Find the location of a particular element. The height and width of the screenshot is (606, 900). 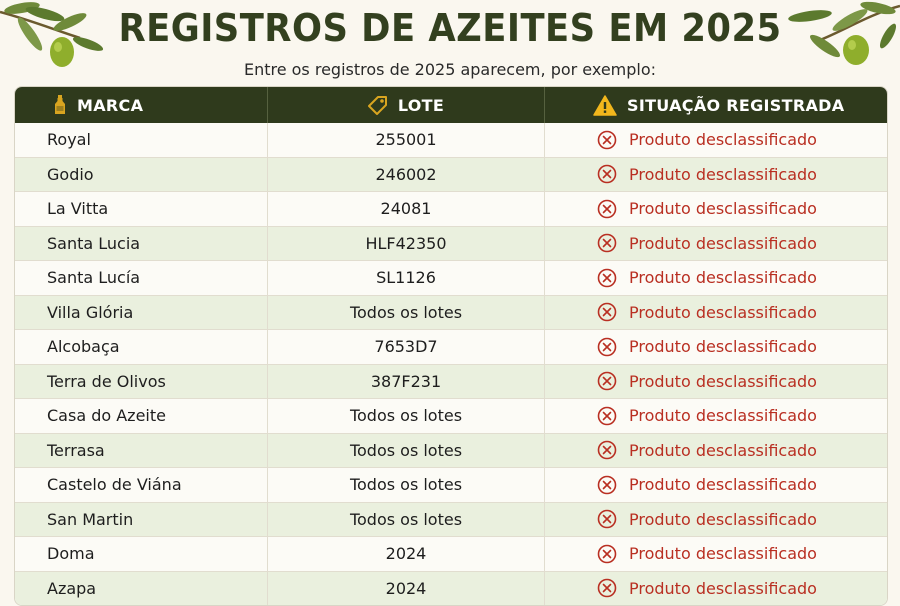

table-header: MARCA LOTE SITUAÇÃO REGISTRADA is located at coordinates (451, 105).